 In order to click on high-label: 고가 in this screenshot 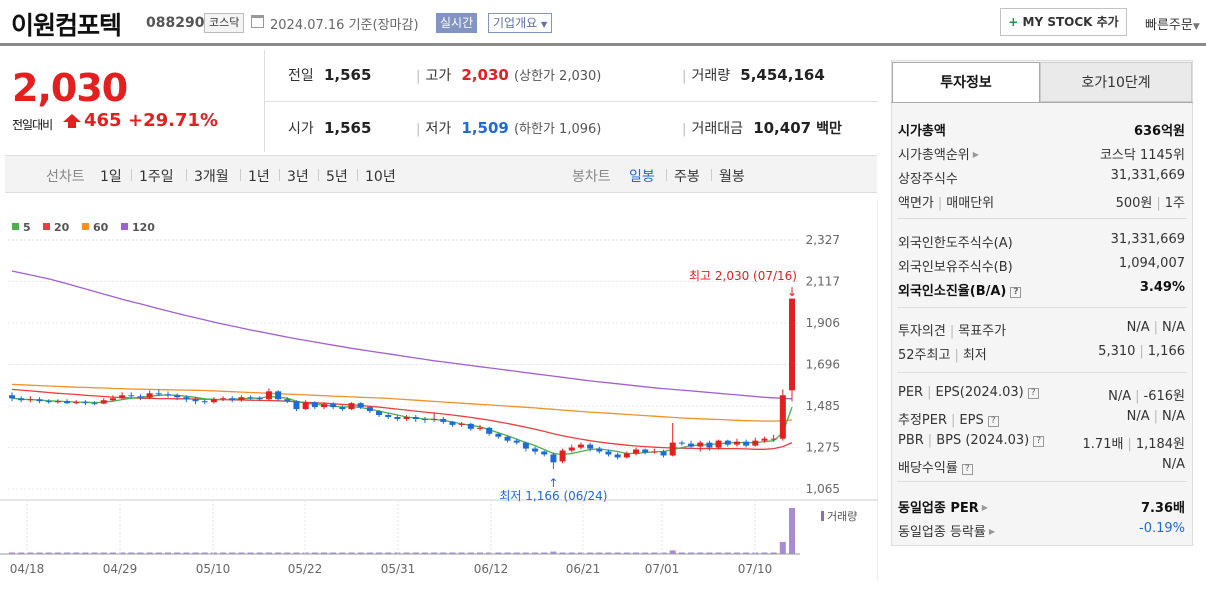, I will do `click(438, 76)`.